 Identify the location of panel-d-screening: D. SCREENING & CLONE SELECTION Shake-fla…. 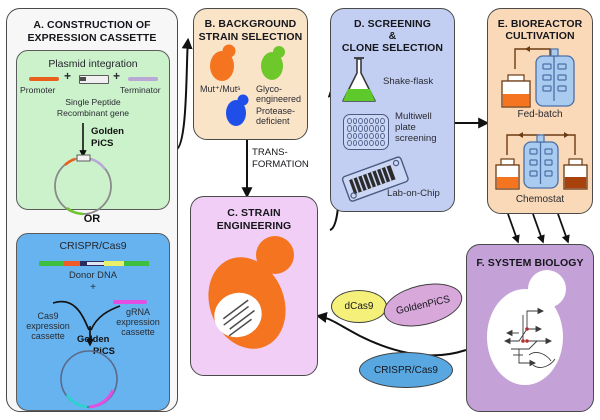
(392, 110).